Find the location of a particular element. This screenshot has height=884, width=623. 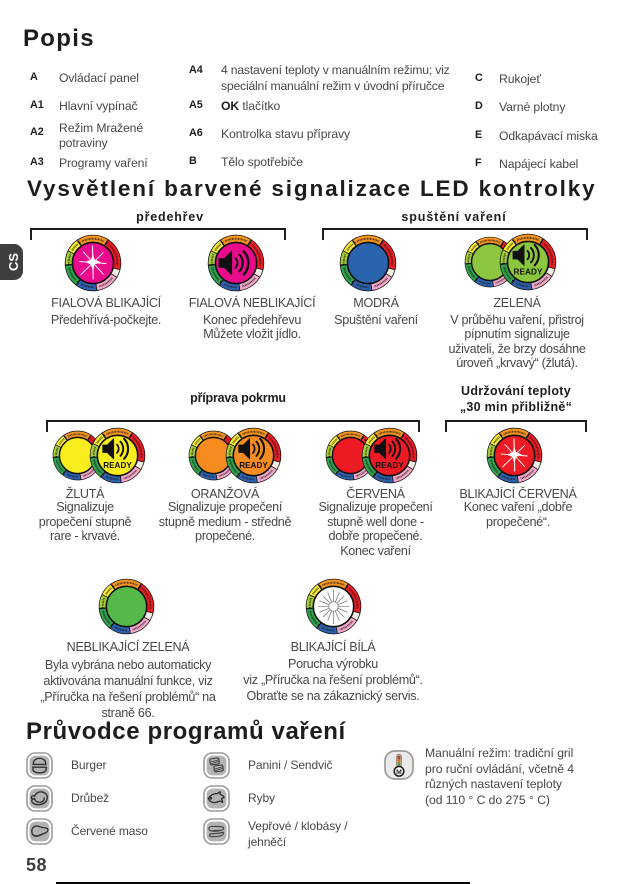

svg-text: M is located at coordinates (399, 772).